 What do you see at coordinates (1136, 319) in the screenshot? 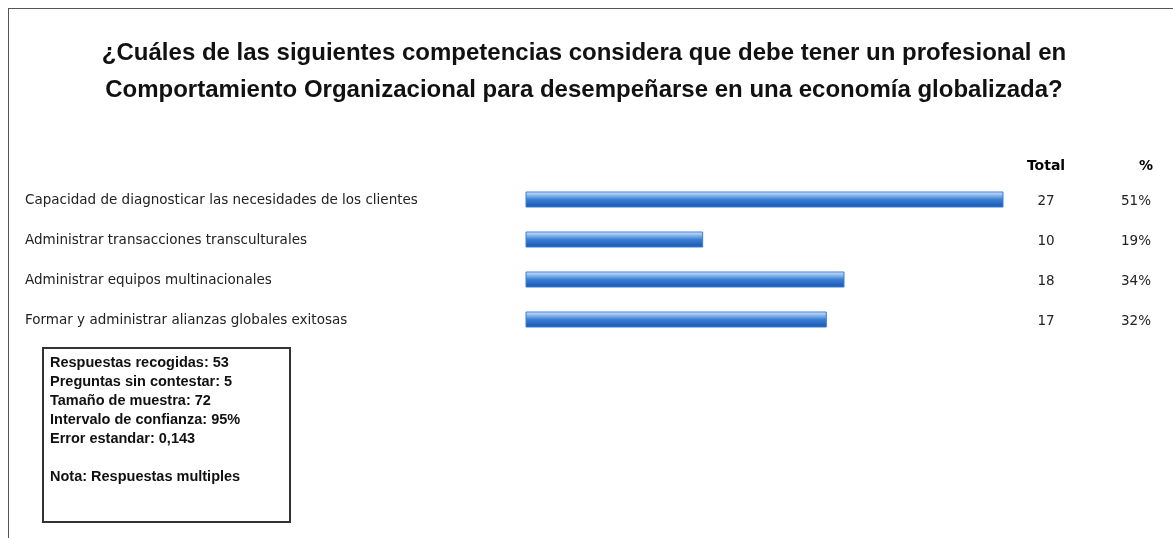
I see `text: 32%` at bounding box center [1136, 319].